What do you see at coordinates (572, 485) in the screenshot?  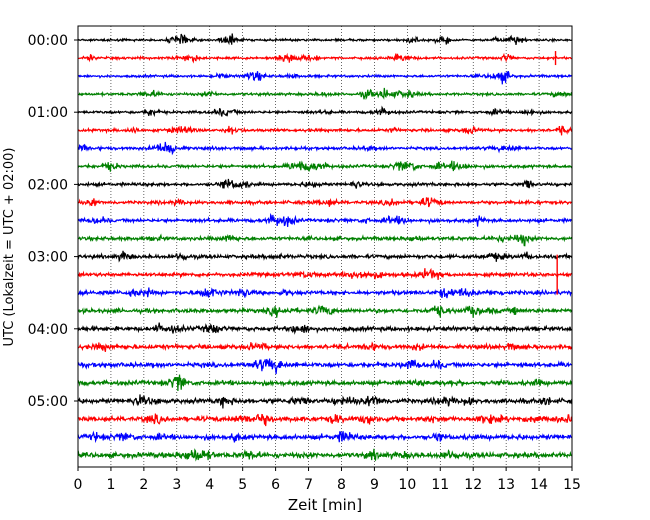 I see `x-tick-label: 15` at bounding box center [572, 485].